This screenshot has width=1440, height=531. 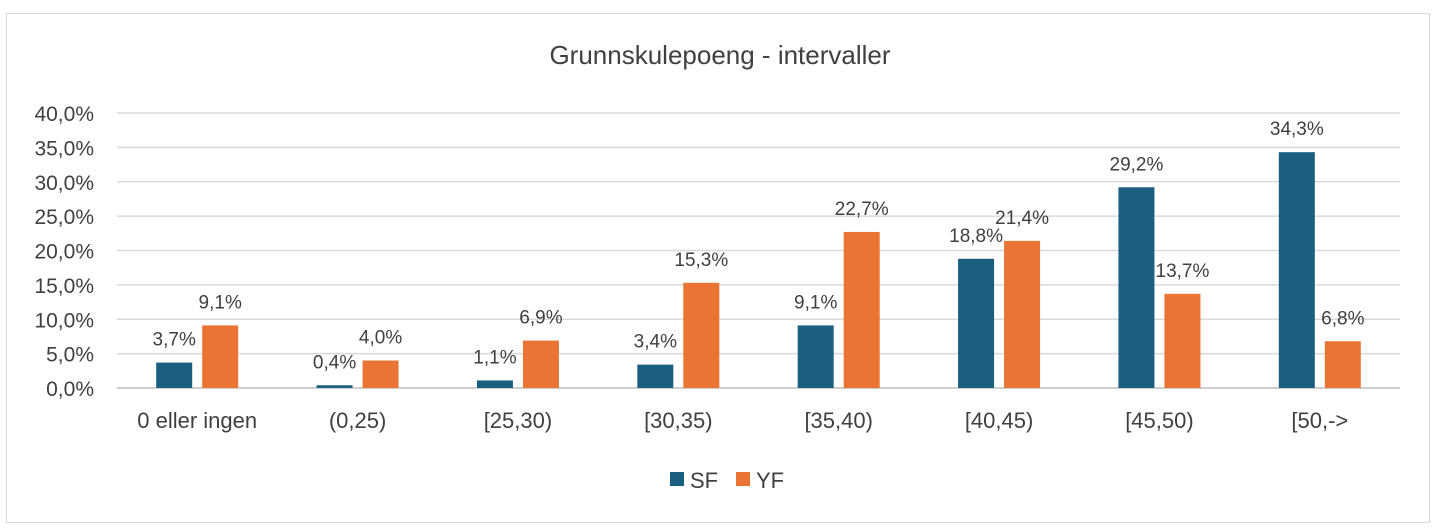 I want to click on legend-label-yf: YF, so click(x=770, y=480).